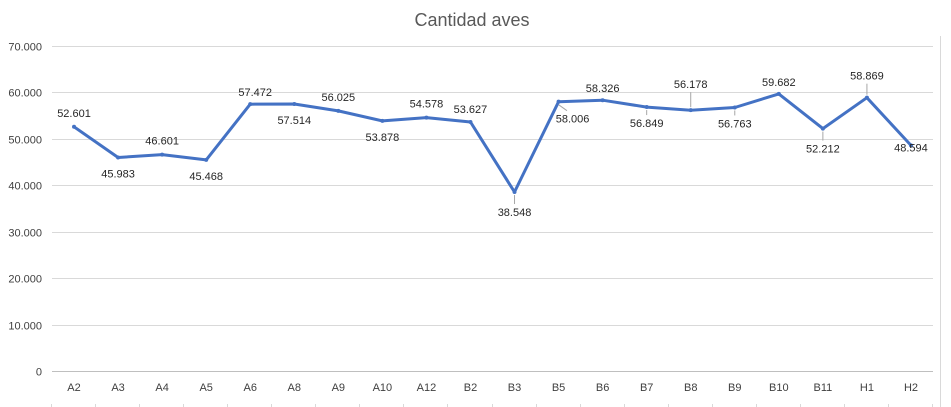 The image size is (951, 407). I want to click on y-tick-label: 50.000, so click(25, 141).